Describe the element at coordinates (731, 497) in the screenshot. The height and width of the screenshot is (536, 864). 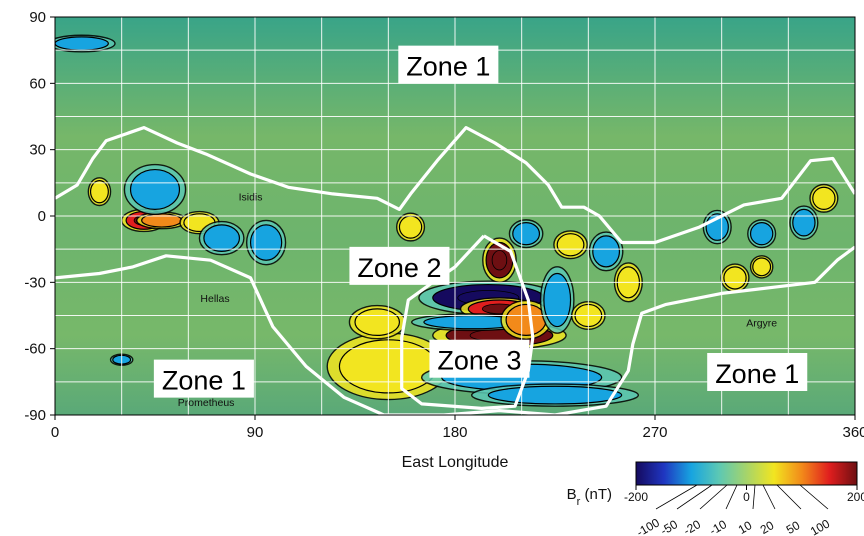
I see `cb-leader--10` at that location.